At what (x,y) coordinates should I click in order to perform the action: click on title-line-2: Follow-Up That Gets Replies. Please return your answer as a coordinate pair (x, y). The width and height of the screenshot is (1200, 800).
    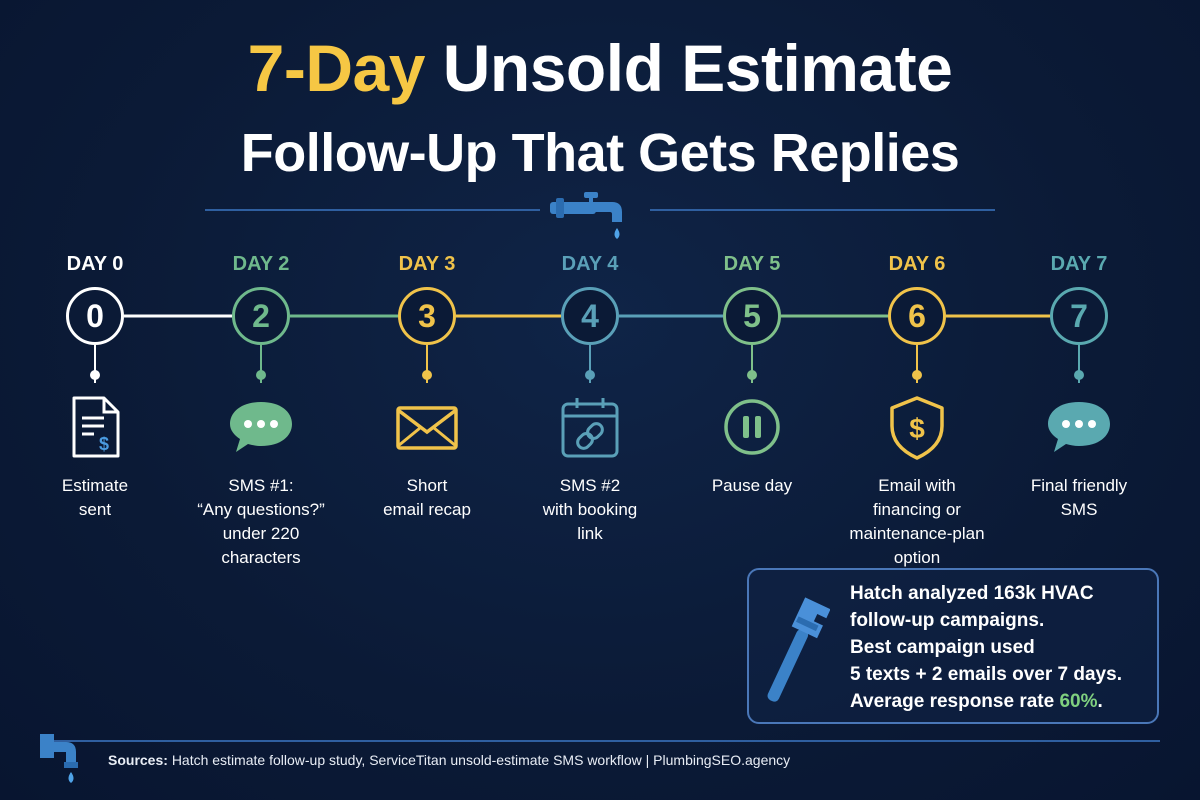
    Looking at the image, I should click on (600, 153).